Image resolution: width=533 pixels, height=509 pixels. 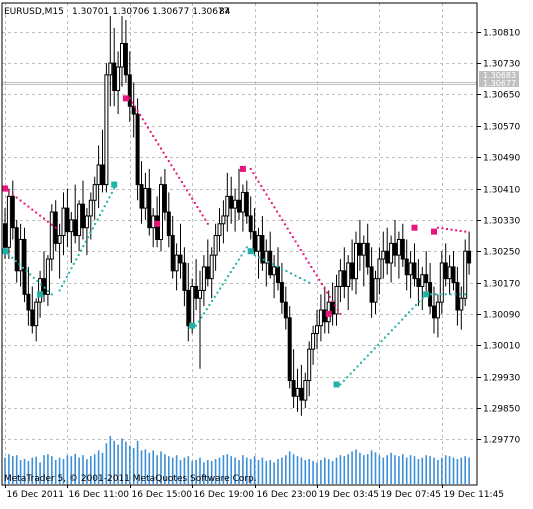 What do you see at coordinates (501, 253) in the screenshot?
I see `y-tick-label: 1.30250` at bounding box center [501, 253].